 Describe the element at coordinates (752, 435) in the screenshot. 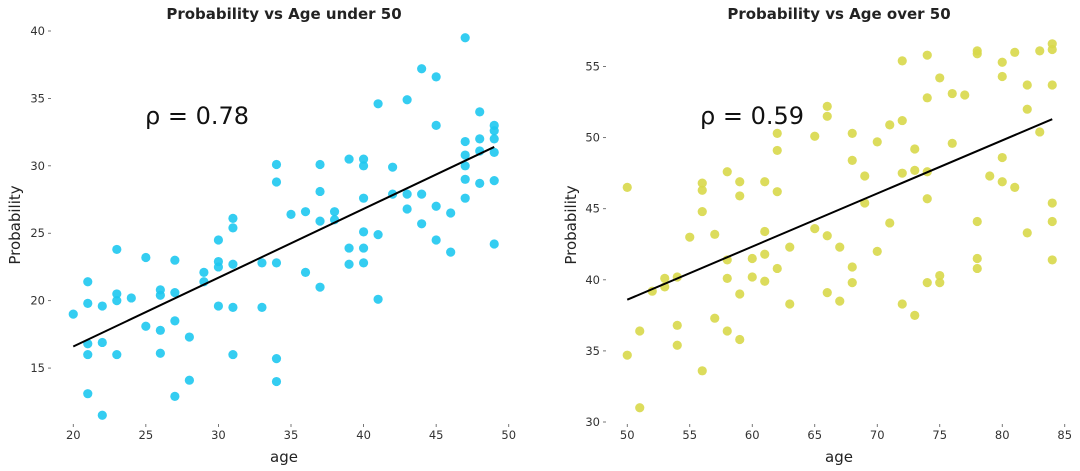

I see `x-tick-label: 60` at that location.